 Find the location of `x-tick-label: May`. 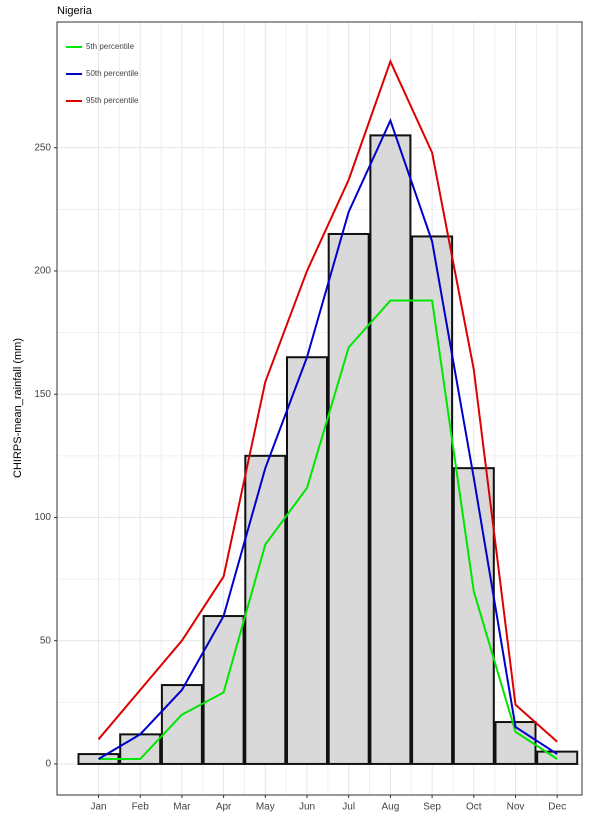

x-tick-label: May is located at coordinates (265, 807).